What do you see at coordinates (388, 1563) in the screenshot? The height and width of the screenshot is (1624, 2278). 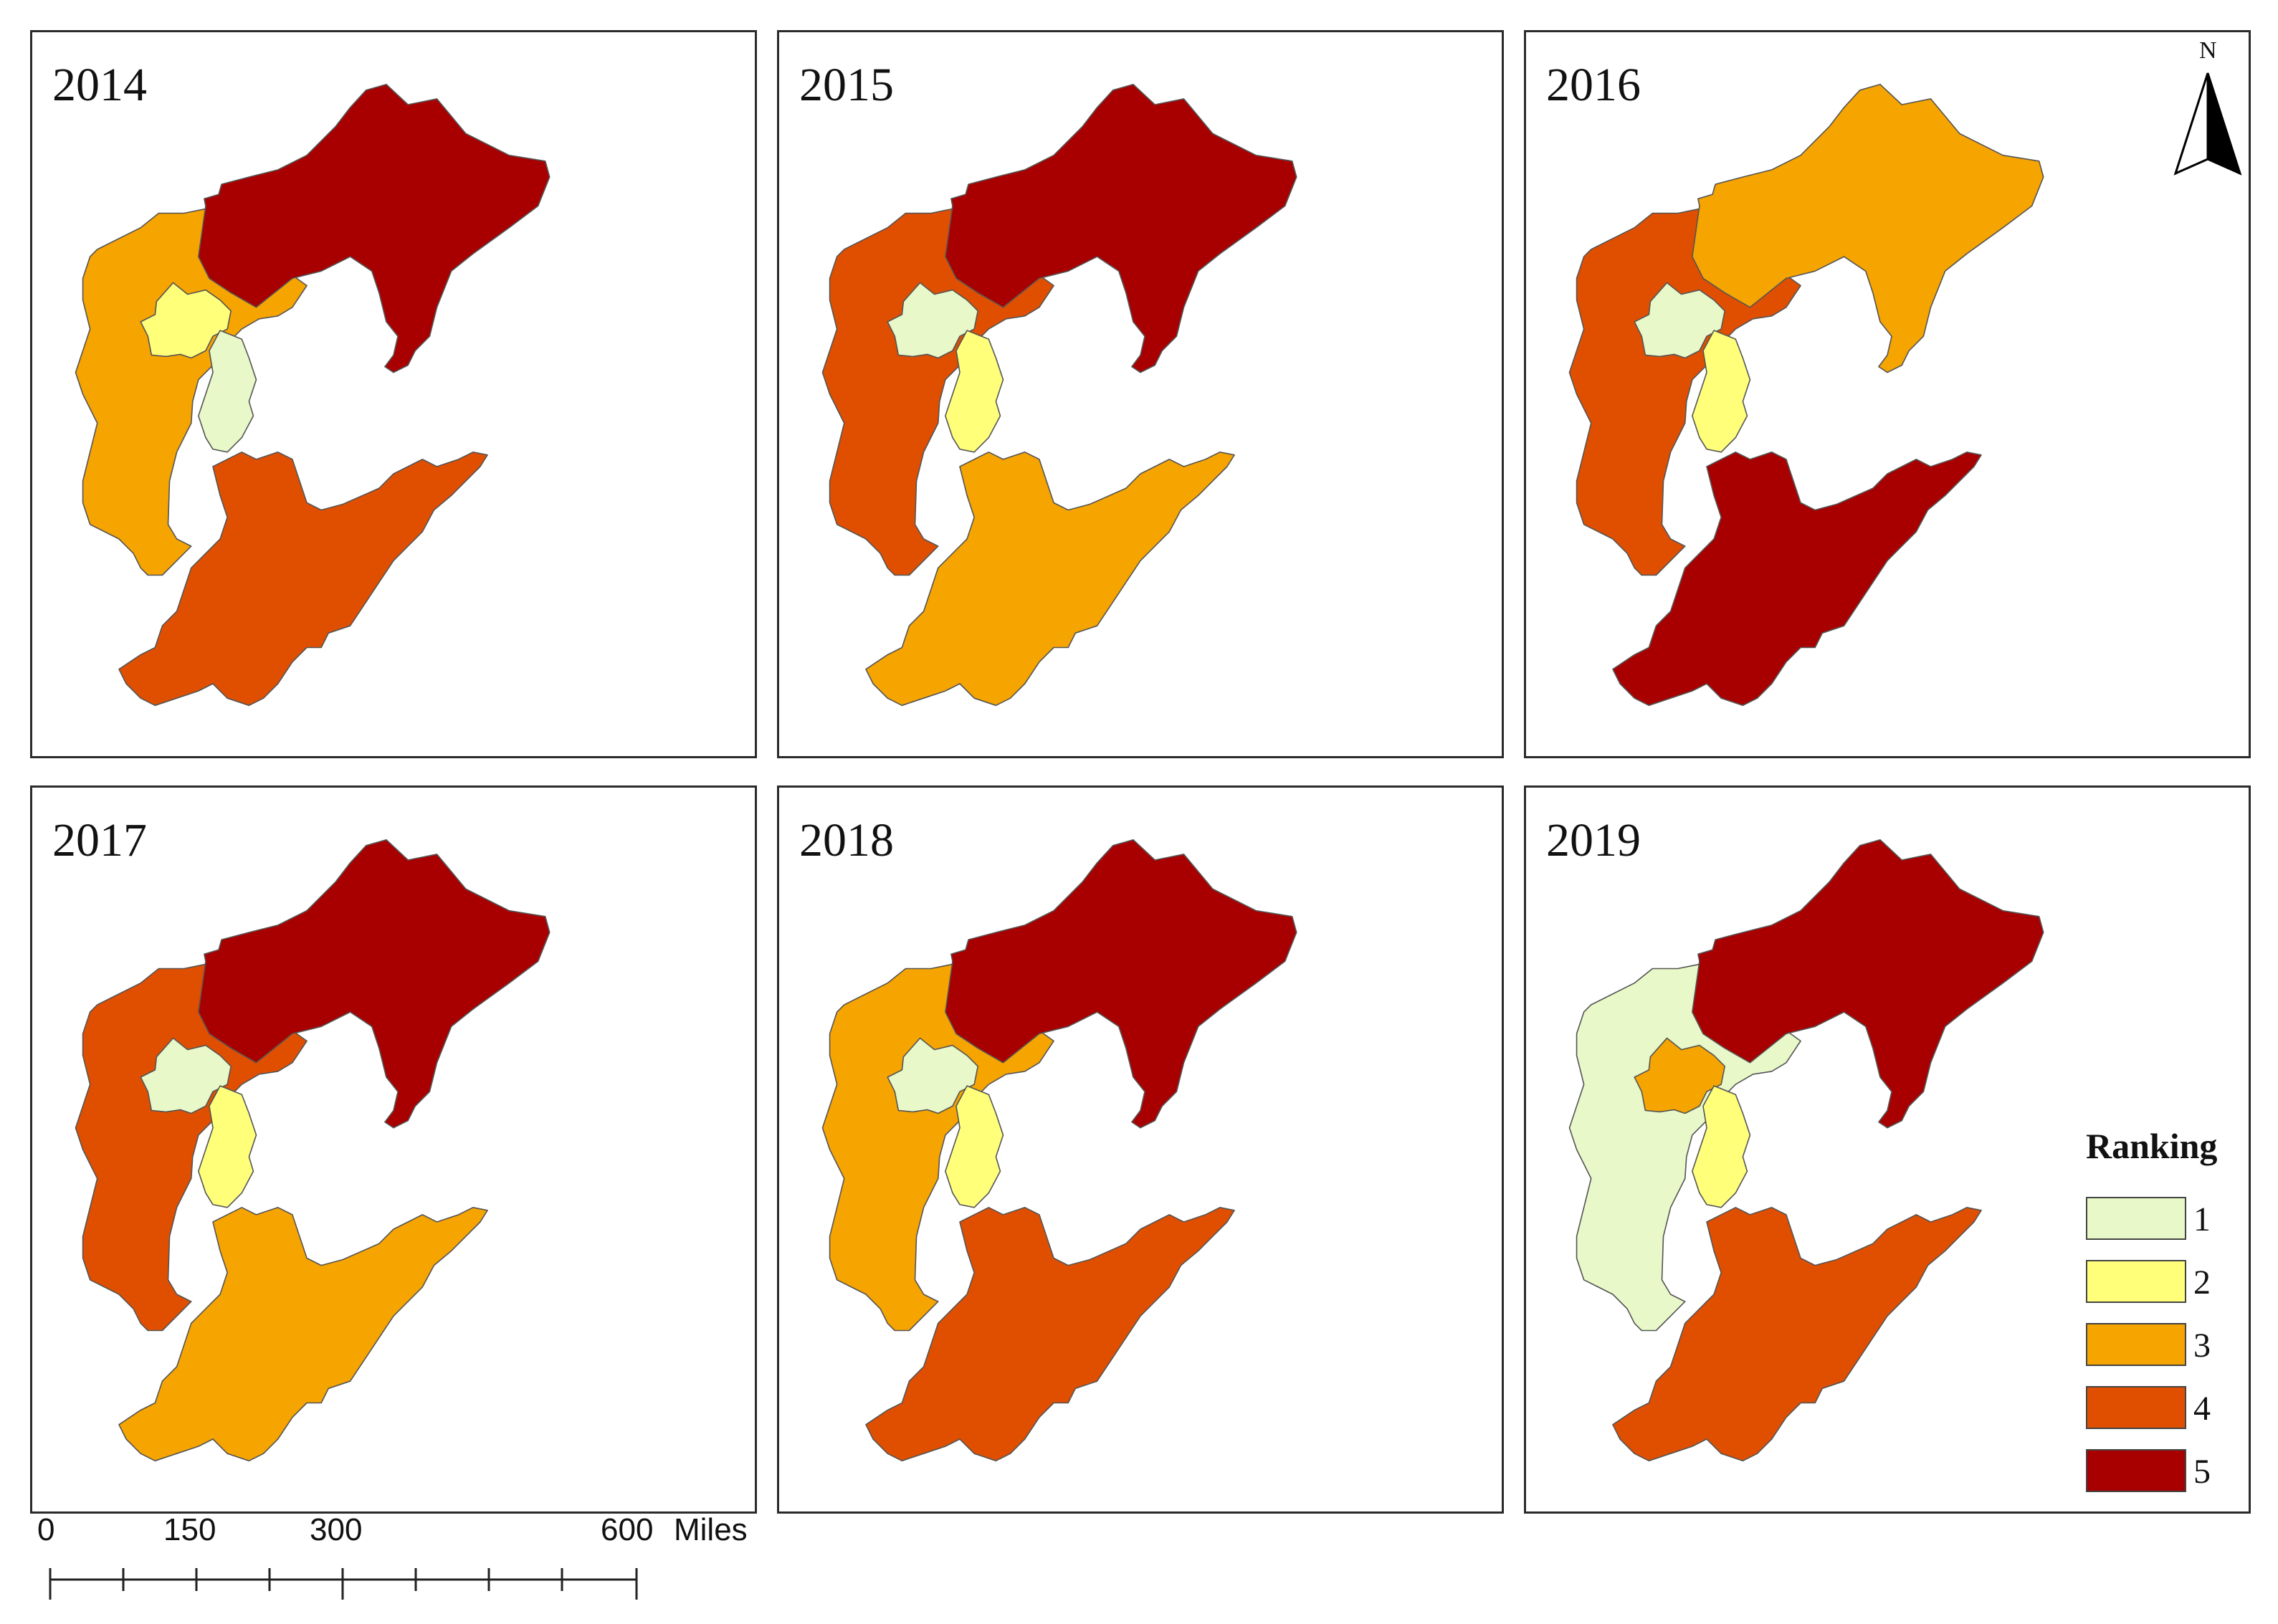 I see `scale-bar: 0 150 300 600 Miles` at bounding box center [388, 1563].